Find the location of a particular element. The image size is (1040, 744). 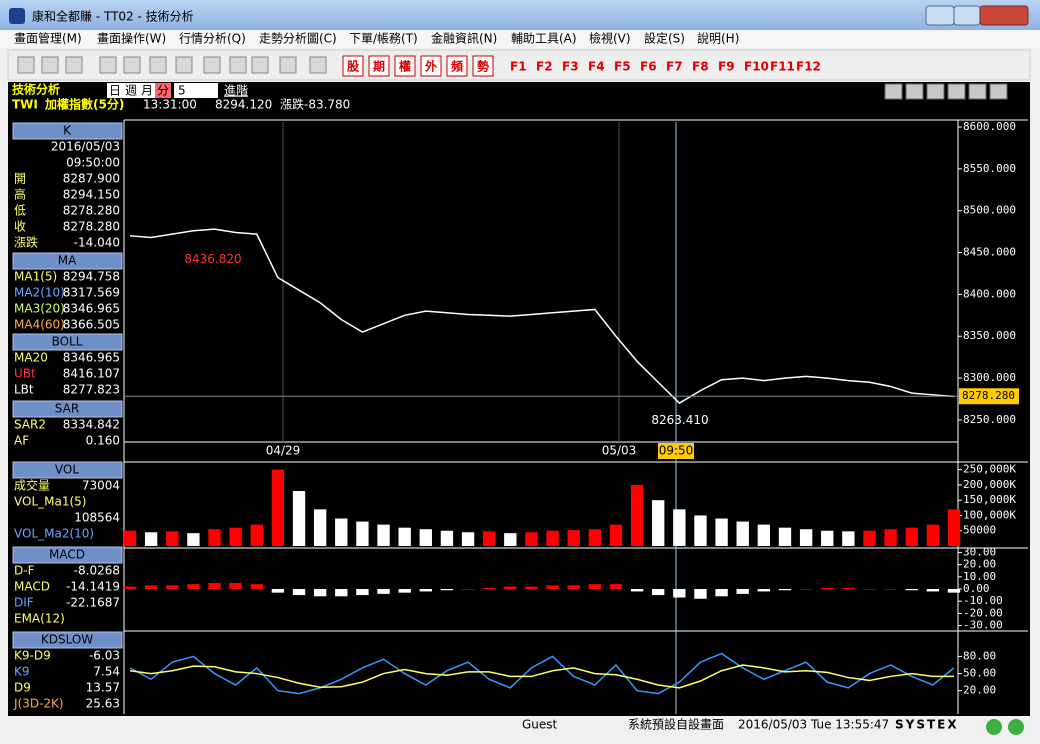

interval-value: 5 is located at coordinates (182, 91).